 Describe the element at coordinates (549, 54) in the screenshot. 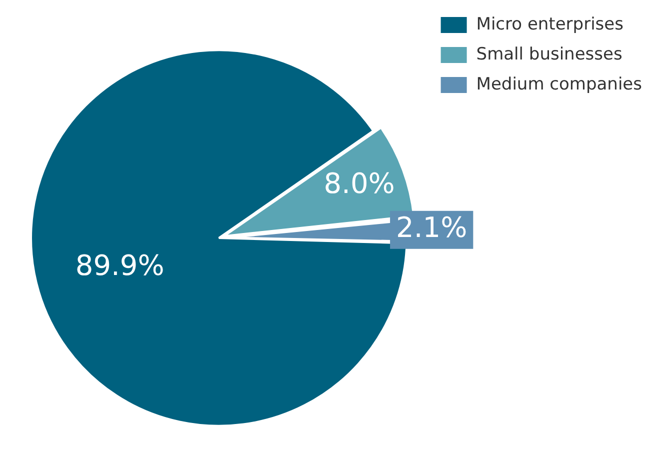

I see `legend-label: Small businesses` at that location.